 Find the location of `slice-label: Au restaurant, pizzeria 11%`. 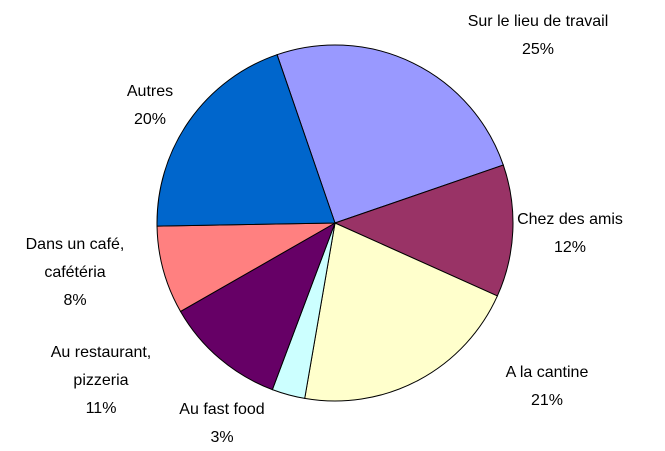

slice-label: Au restaurant, pizzeria 11% is located at coordinates (101, 381).